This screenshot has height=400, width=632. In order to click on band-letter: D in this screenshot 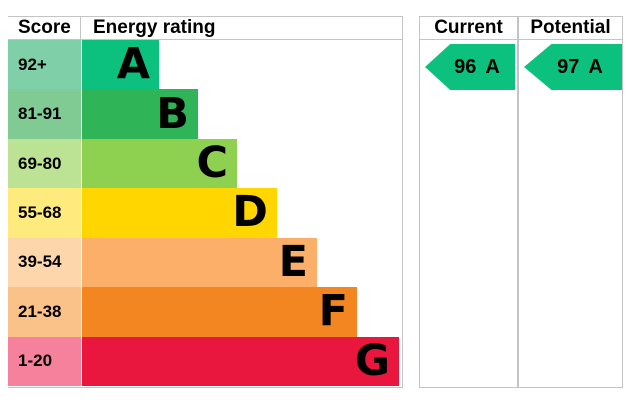, I will do `click(250, 212)`.